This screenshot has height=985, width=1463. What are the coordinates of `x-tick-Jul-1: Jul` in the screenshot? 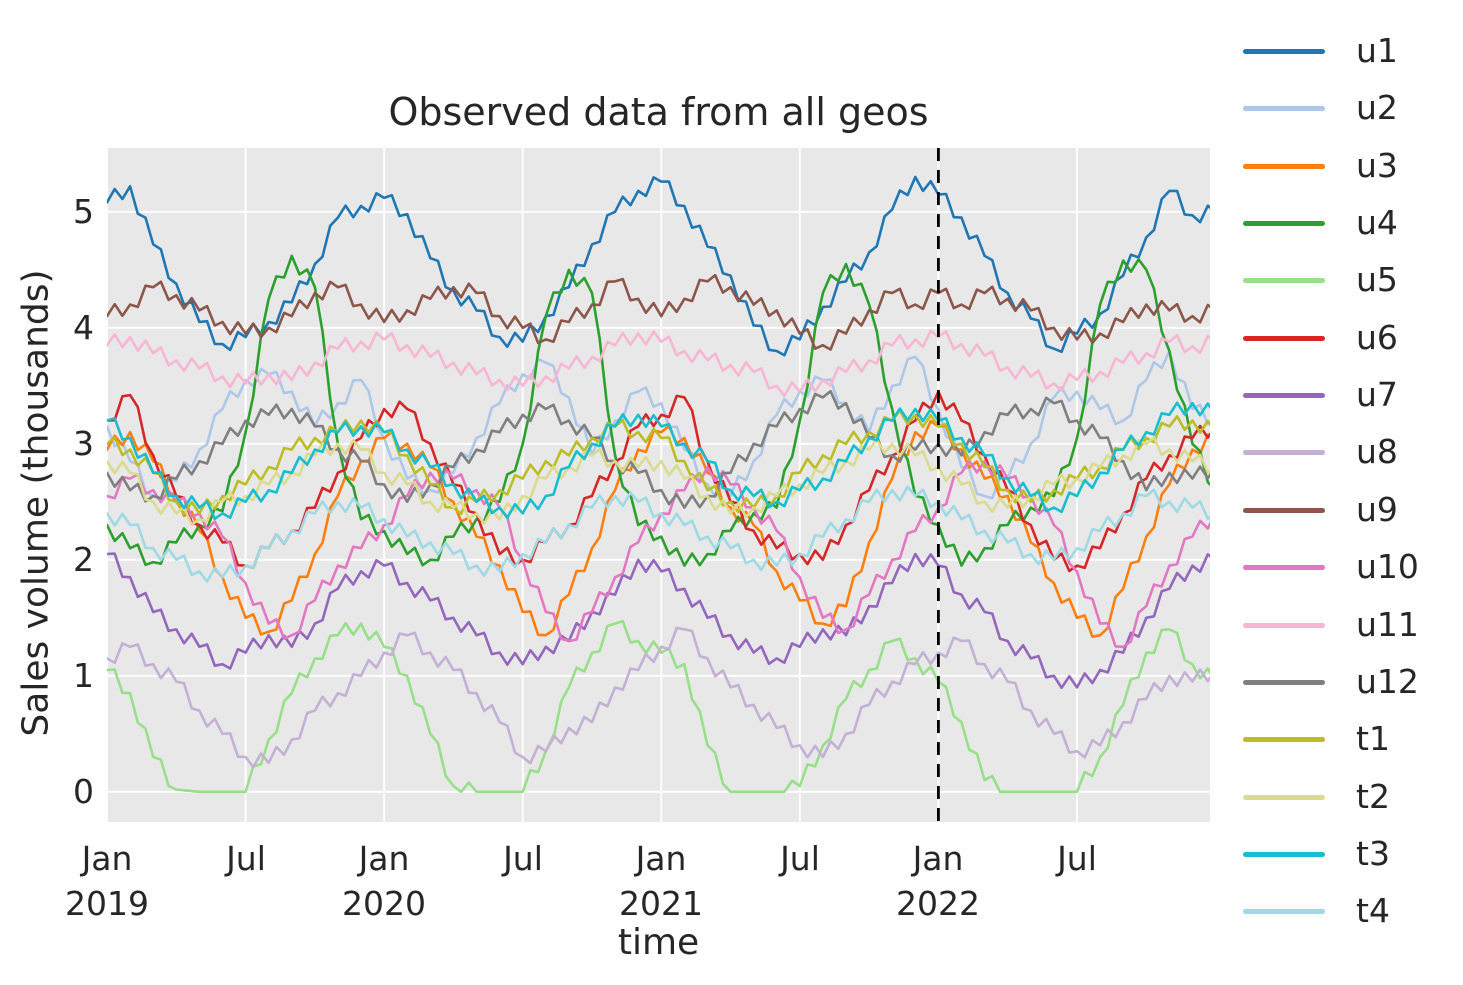 It's located at (246, 858).